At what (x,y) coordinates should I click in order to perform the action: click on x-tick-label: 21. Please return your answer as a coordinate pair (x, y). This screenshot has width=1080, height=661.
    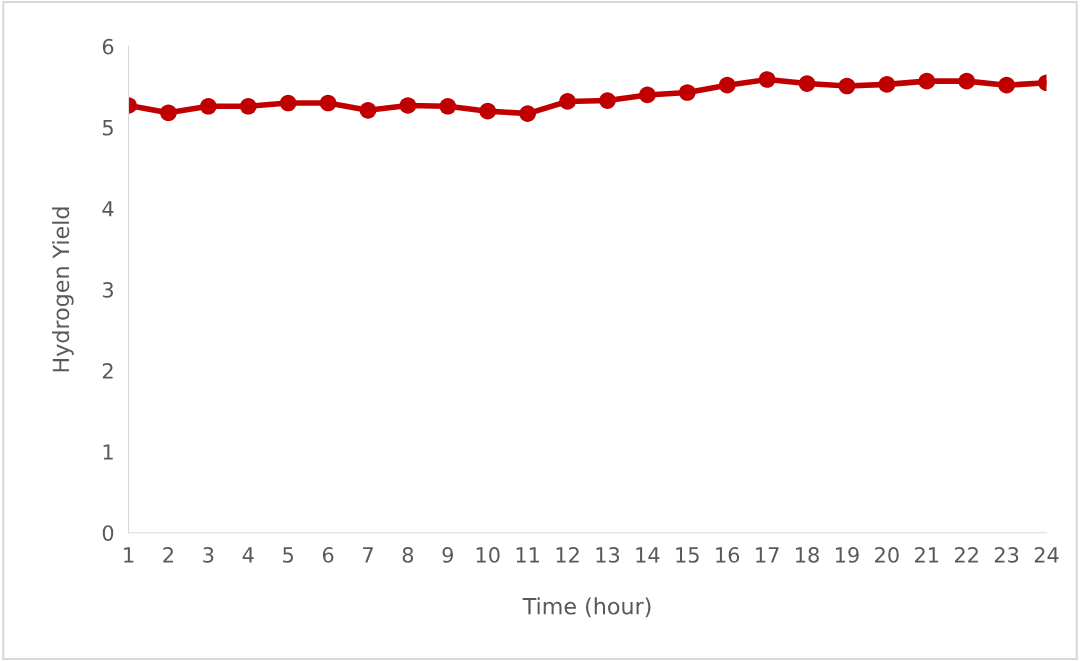
    Looking at the image, I should click on (927, 555).